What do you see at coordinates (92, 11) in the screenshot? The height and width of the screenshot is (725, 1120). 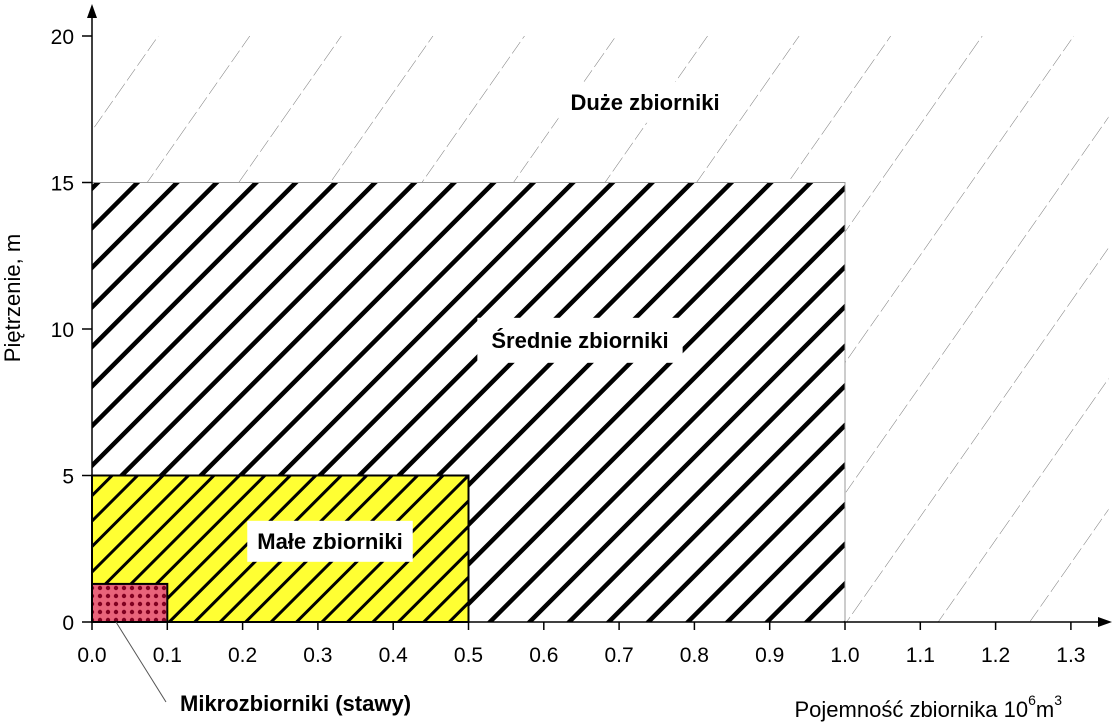 I see `y-axis-arrow` at bounding box center [92, 11].